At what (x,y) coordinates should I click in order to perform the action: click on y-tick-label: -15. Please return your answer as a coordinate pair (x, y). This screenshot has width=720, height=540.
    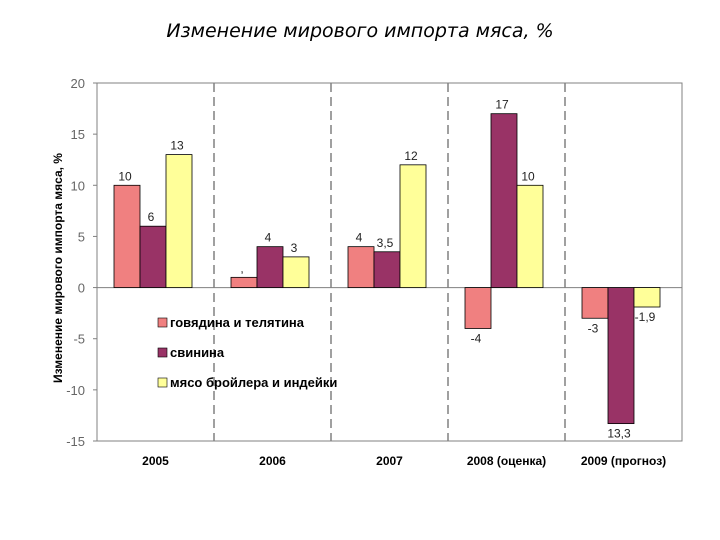
    Looking at the image, I should click on (75, 441).